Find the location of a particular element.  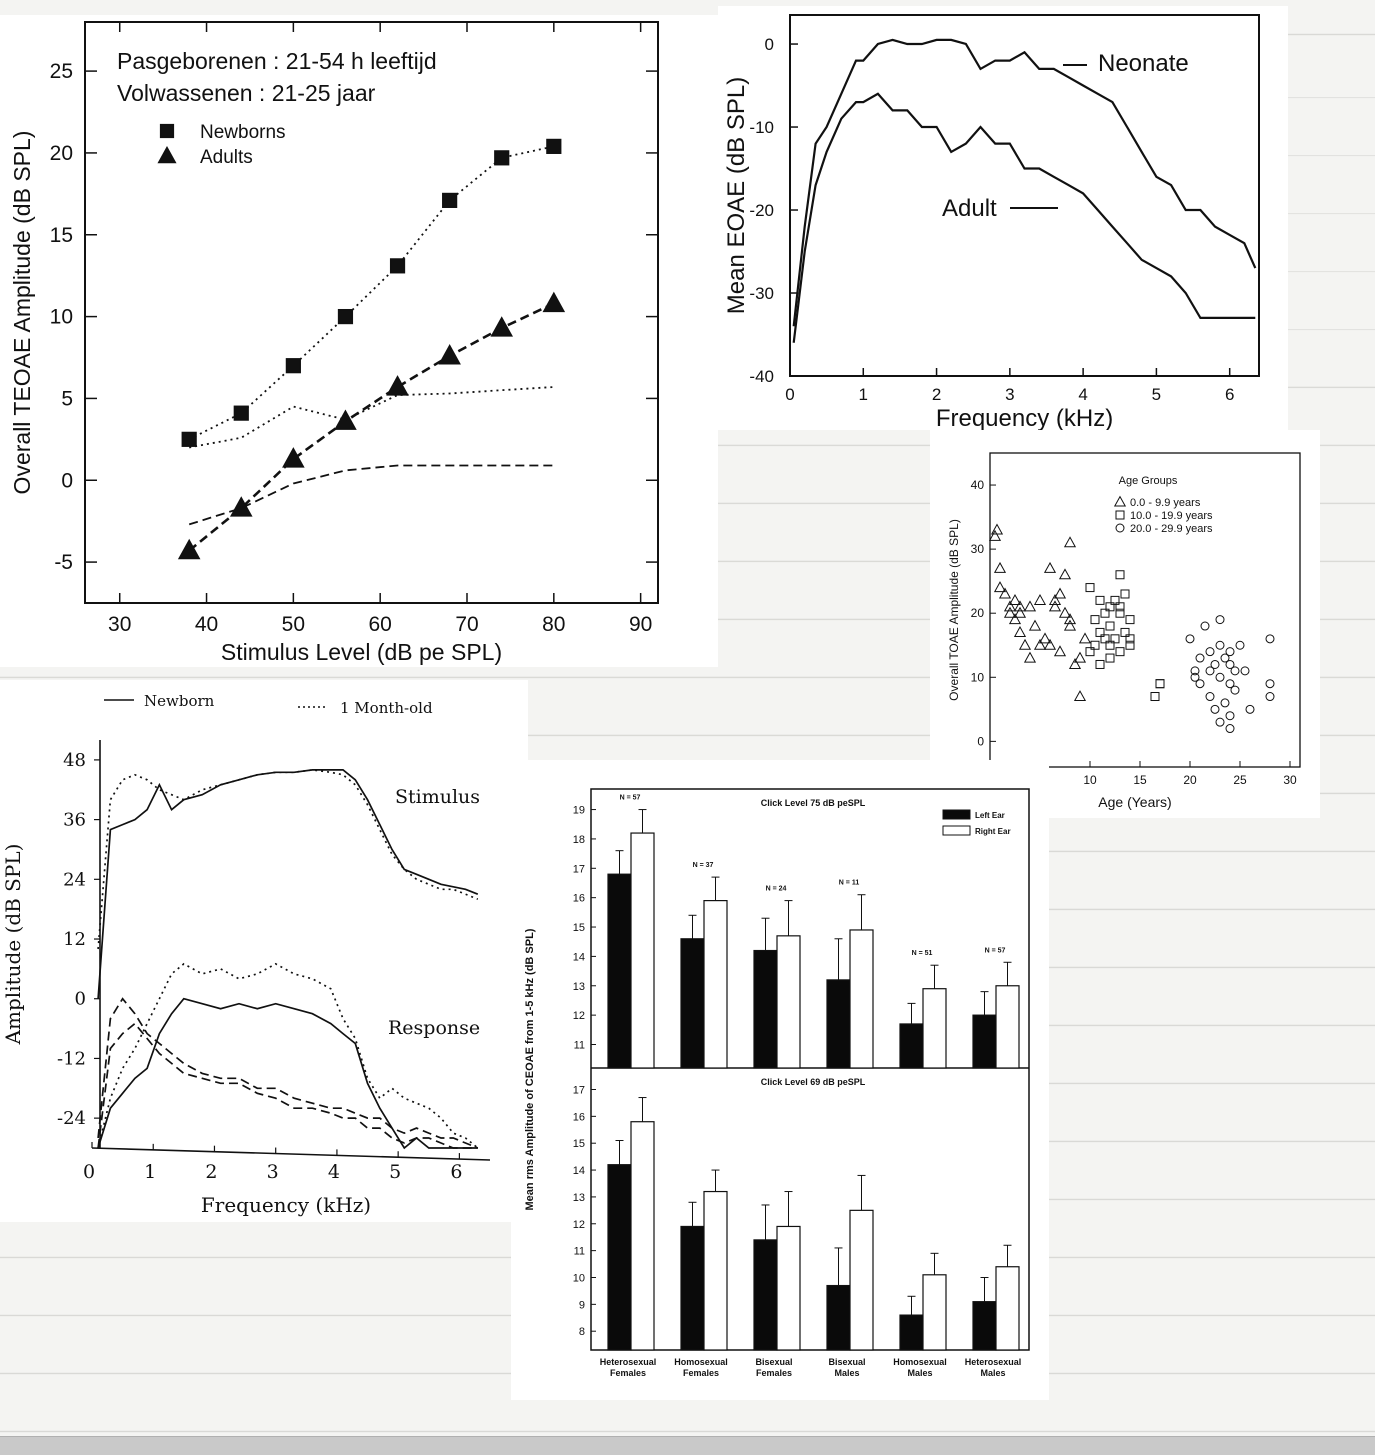

annotation-line: Pasgeborenen : 21-54 h leeftijd is located at coordinates (277, 61).